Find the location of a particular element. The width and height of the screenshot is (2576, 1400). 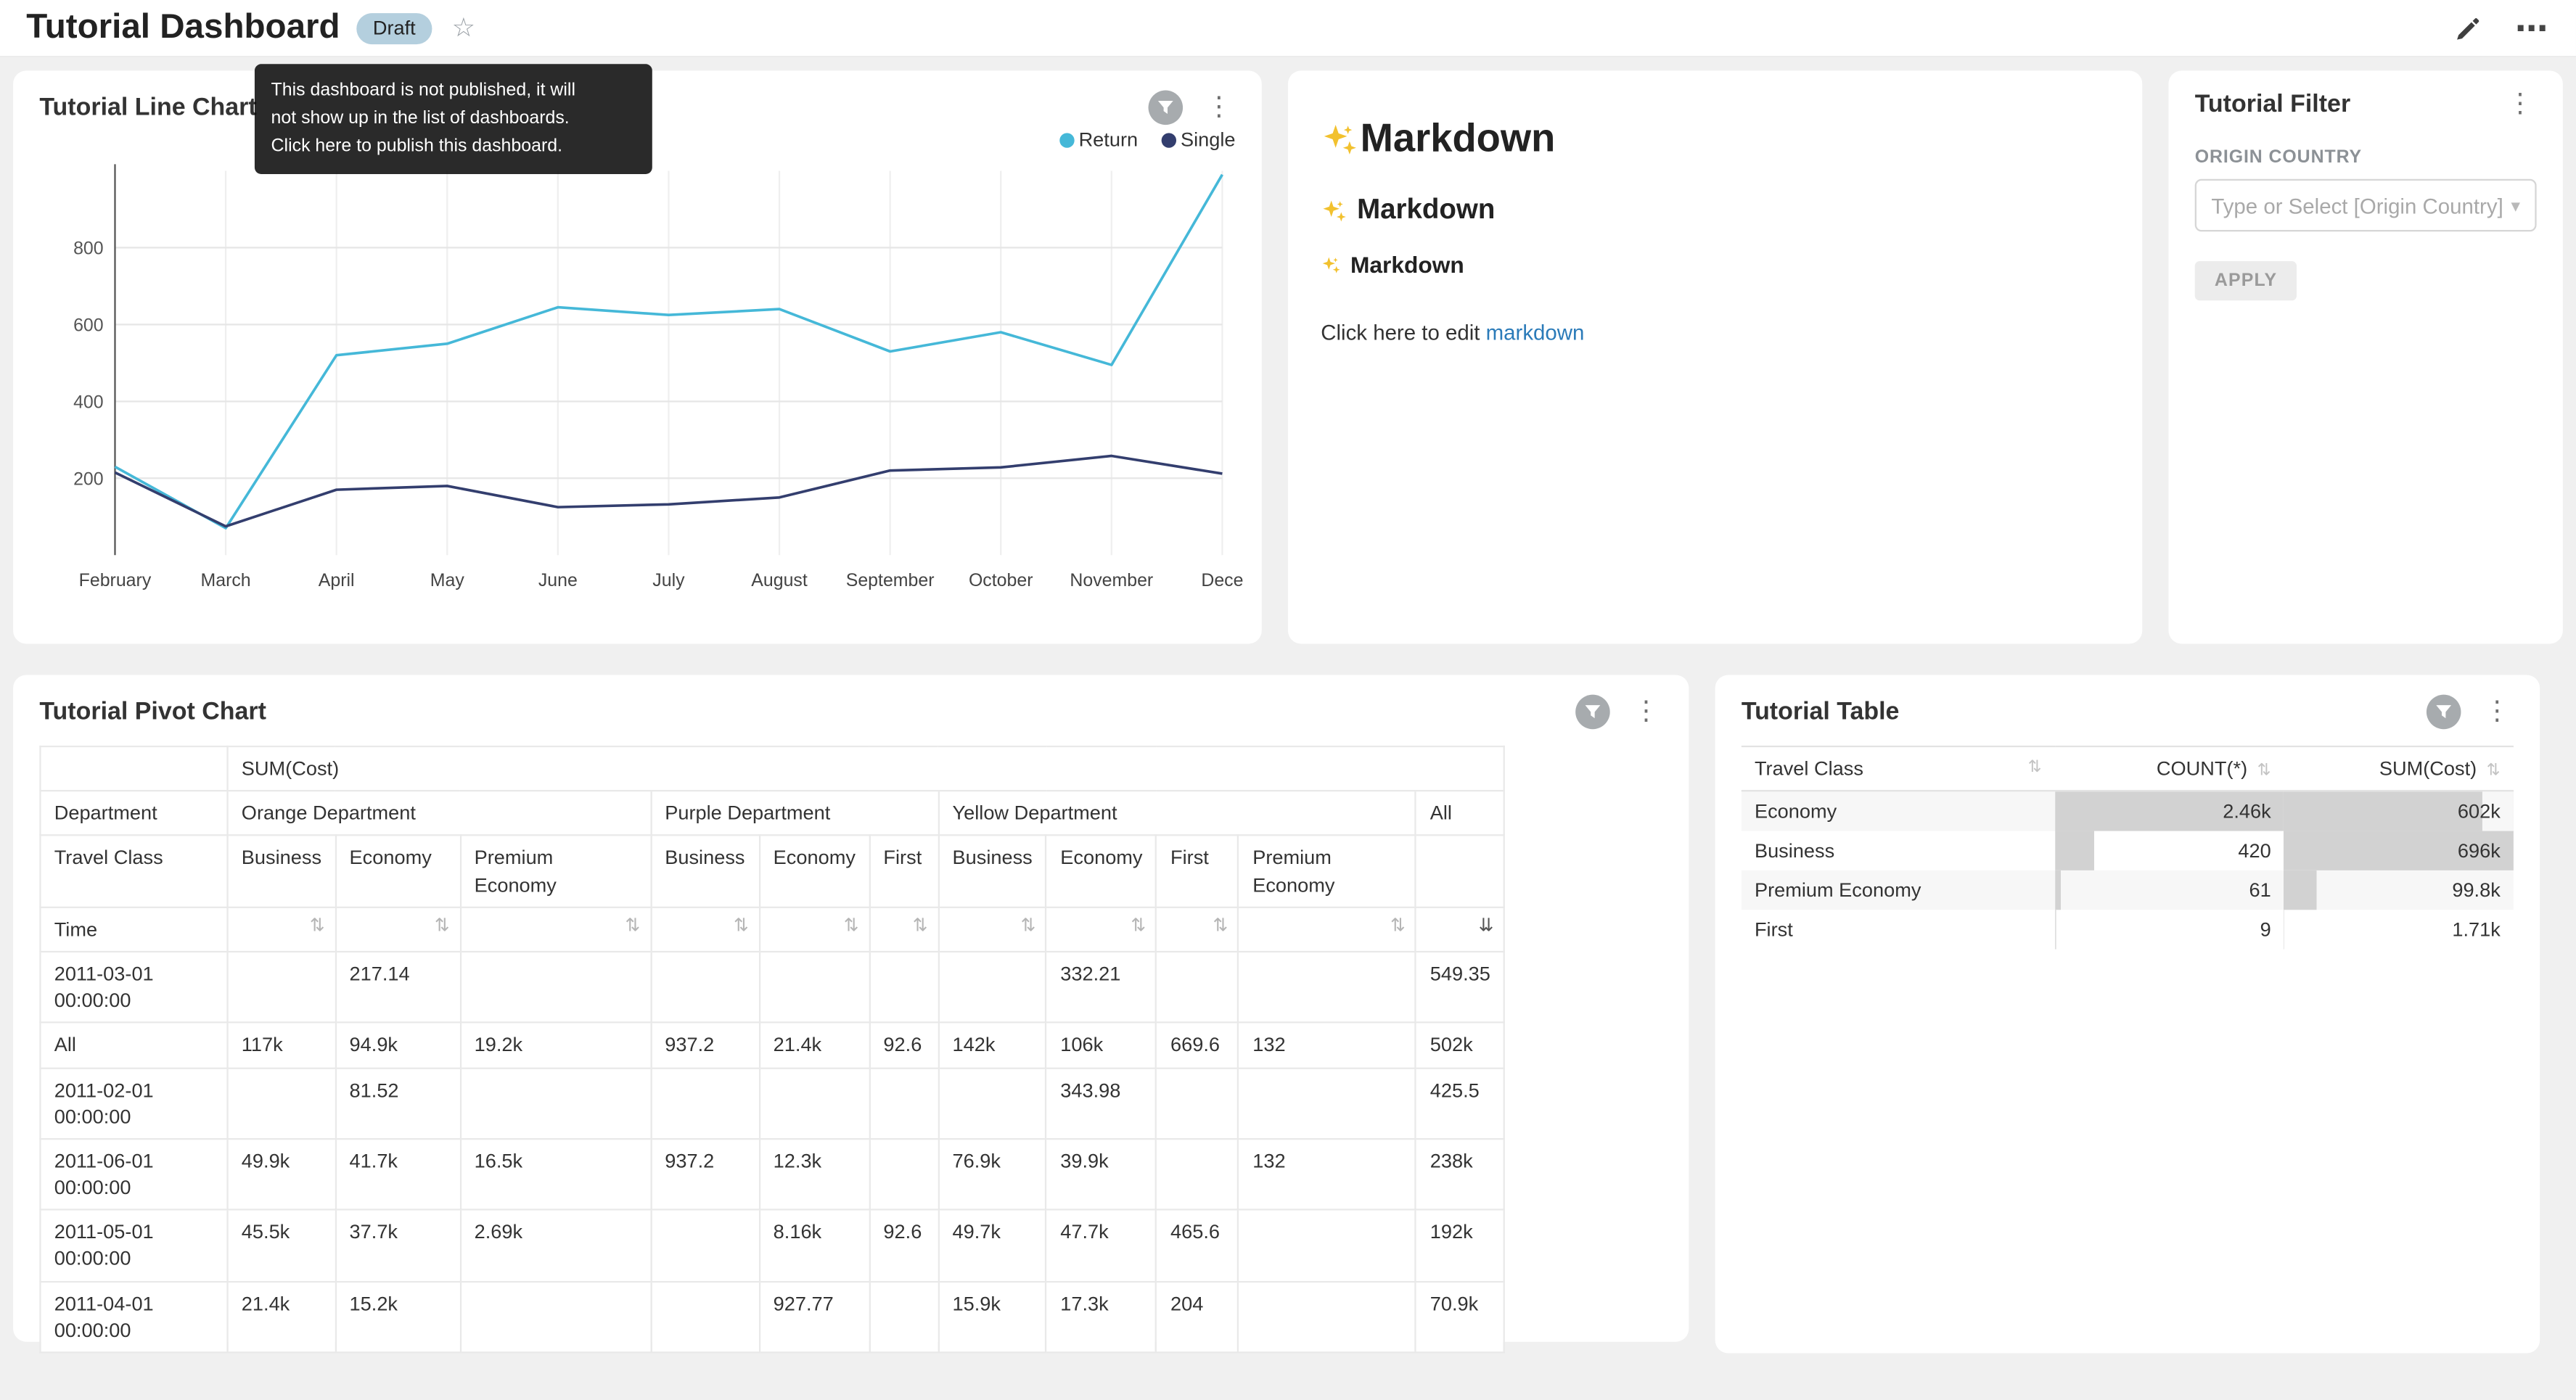

table-head-row: Travel Class ⇅ COUNT(*) ⇅ SUM(Cost) ⇅ is located at coordinates (2127, 769).